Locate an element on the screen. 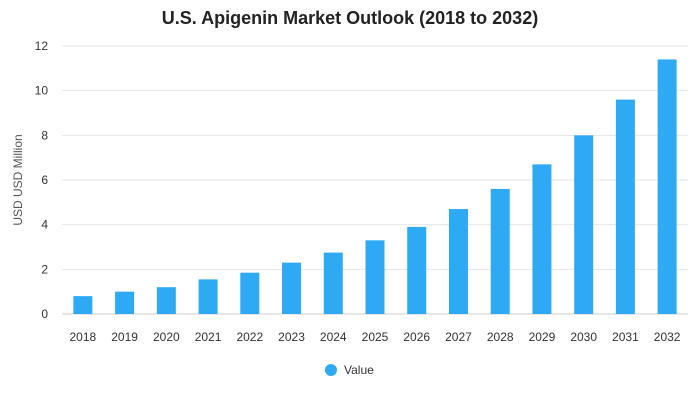 This screenshot has height=400, width=700. x-tick-label: 2029 is located at coordinates (542, 337).